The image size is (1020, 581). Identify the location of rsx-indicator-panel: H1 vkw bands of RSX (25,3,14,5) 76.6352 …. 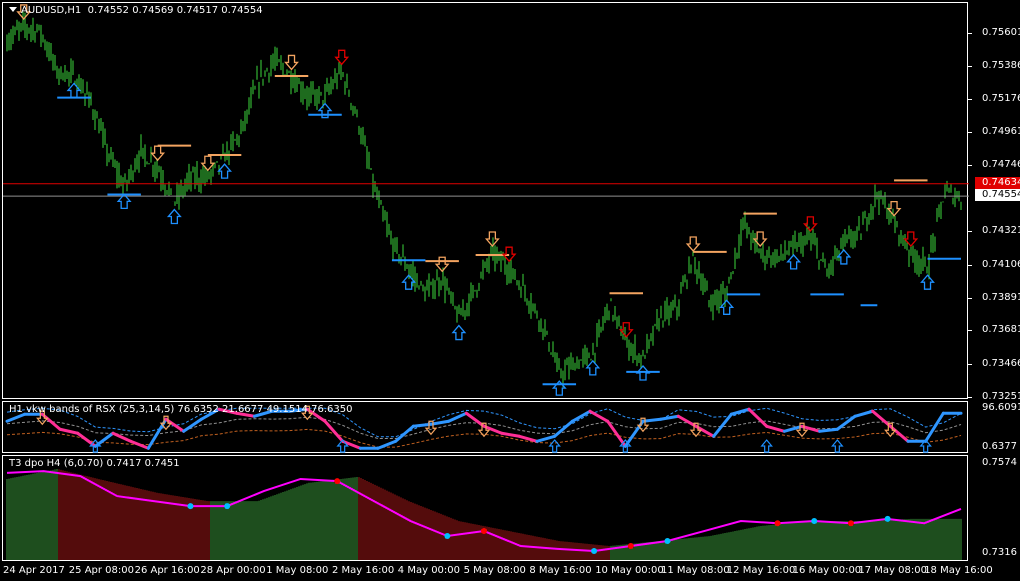
(485, 427).